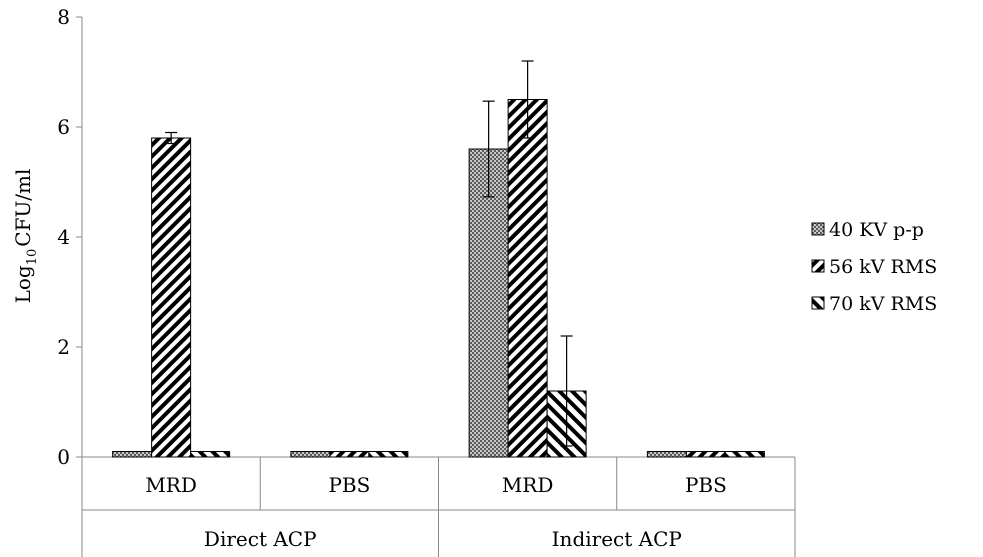  I want to click on y-tick-label: 2, so click(63, 347).